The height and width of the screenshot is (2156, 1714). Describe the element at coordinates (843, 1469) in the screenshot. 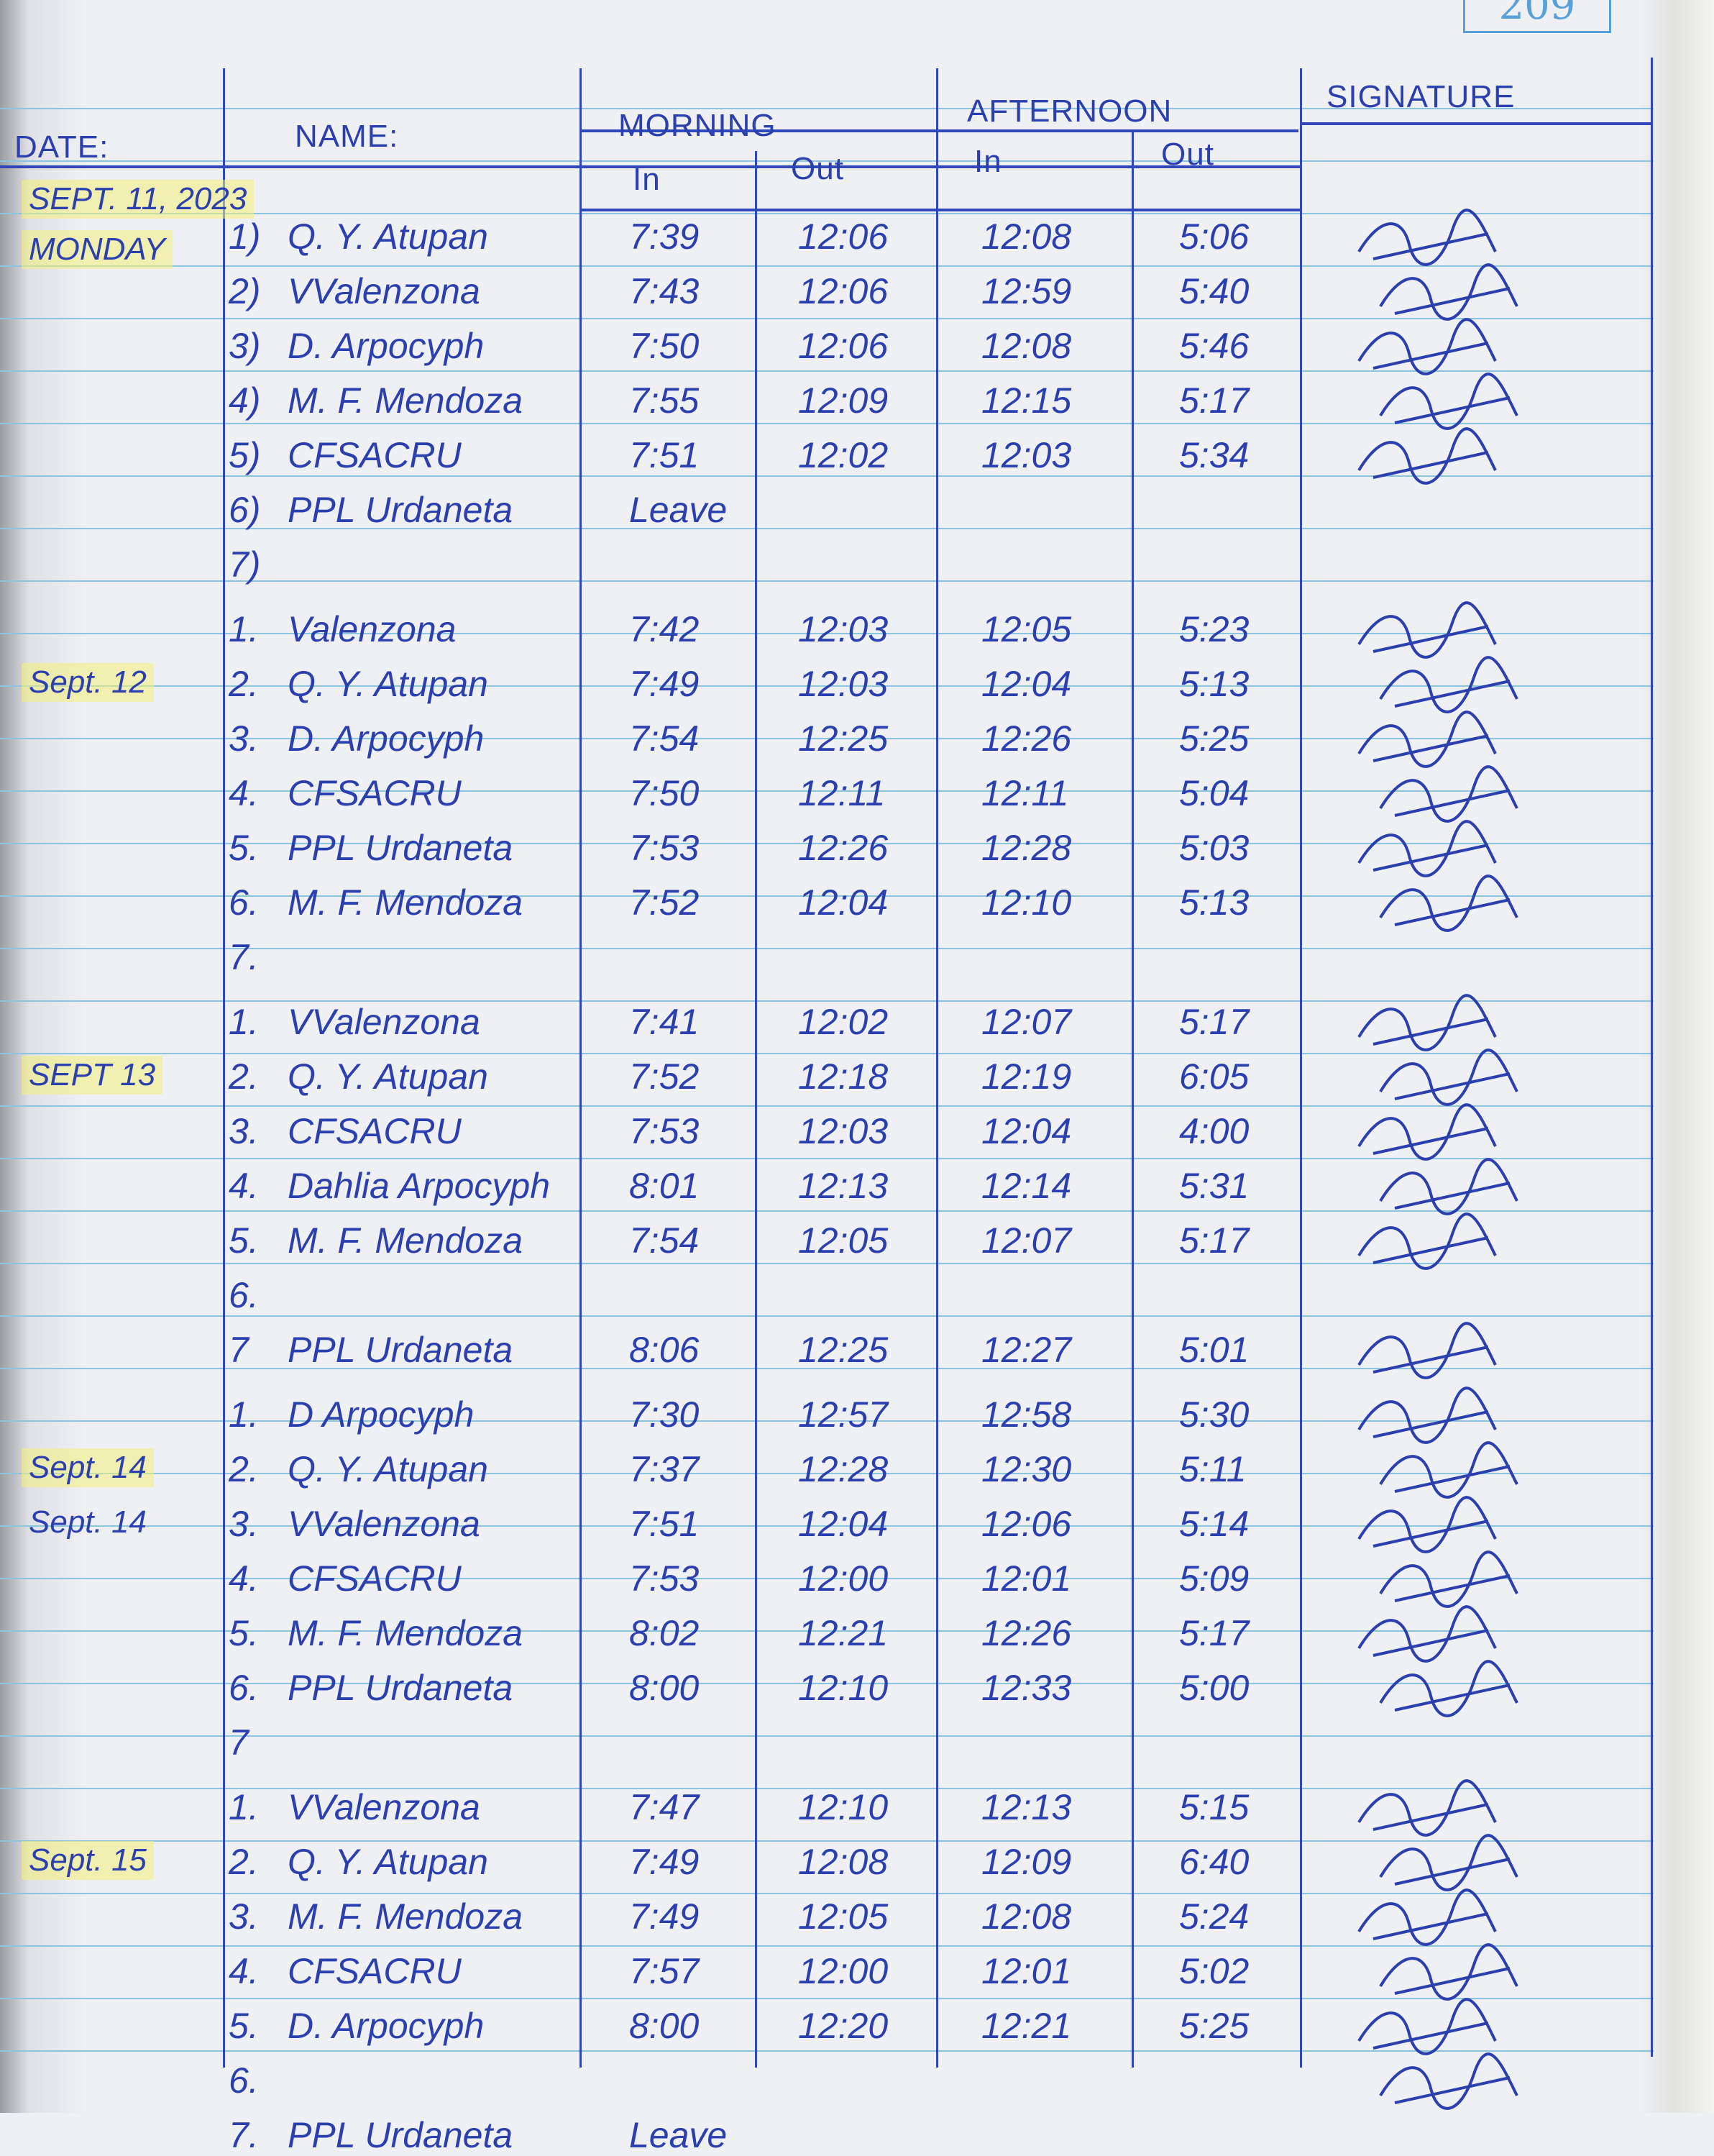

I see `entry-am-out: 12:28` at that location.